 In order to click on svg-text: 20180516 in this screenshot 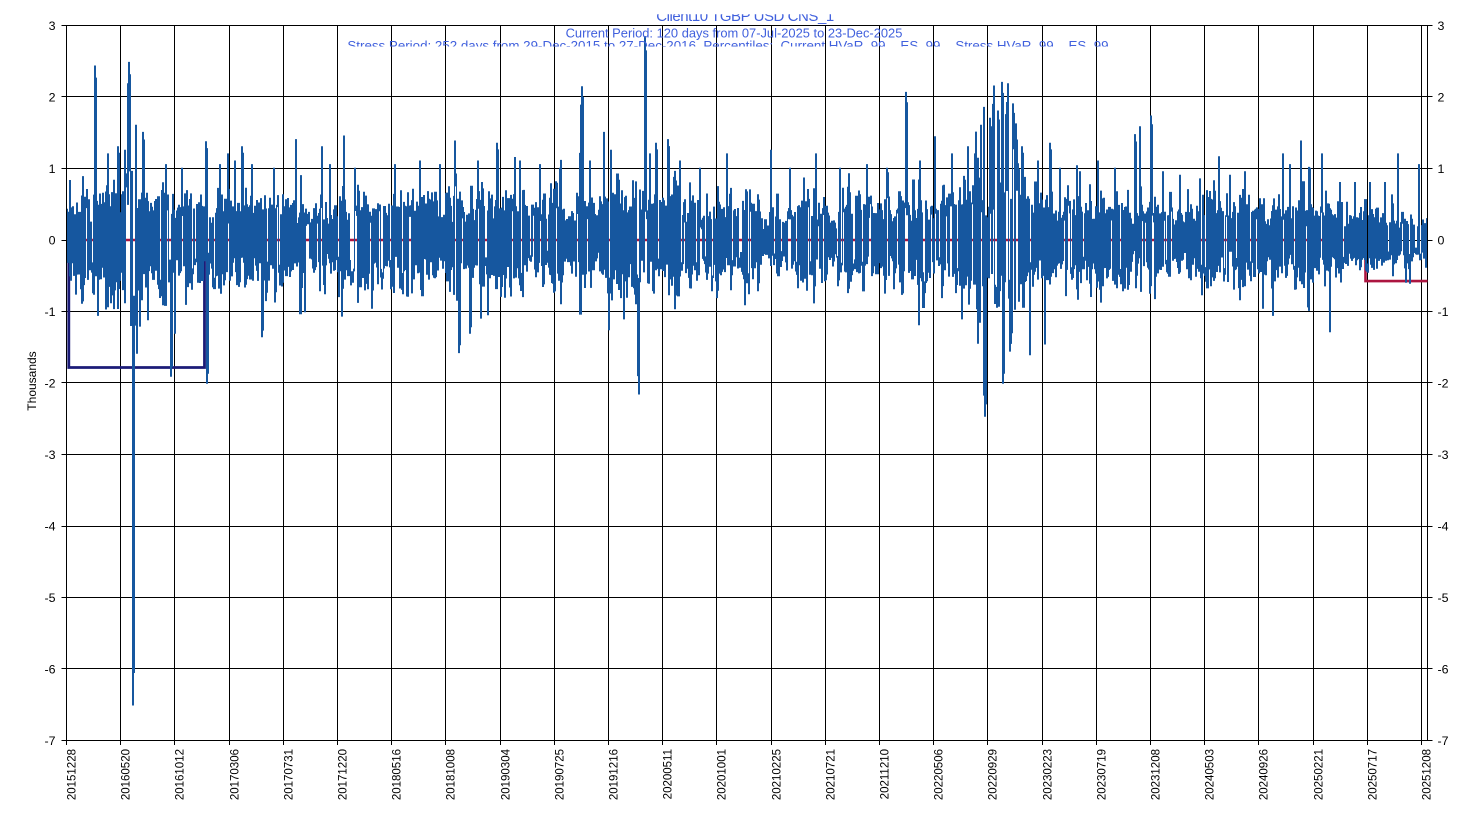, I will do `click(398, 774)`.